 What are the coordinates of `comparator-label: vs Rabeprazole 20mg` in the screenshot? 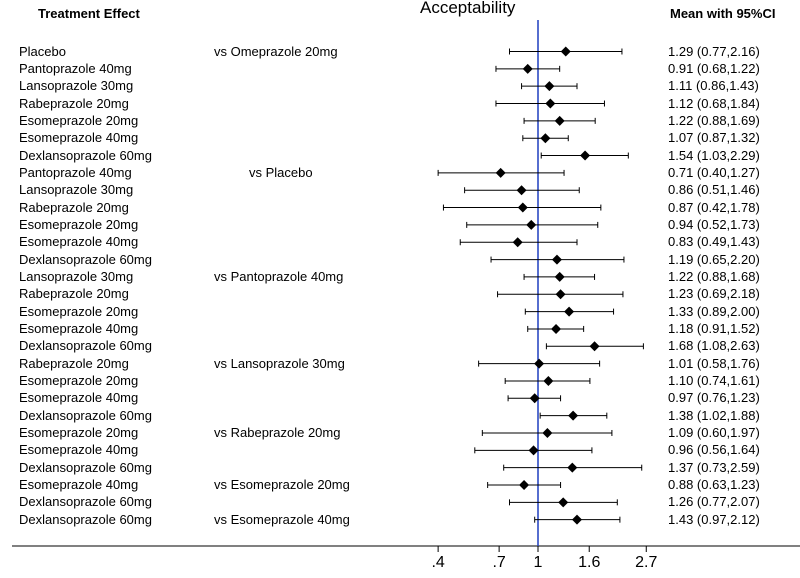 It's located at (277, 432).